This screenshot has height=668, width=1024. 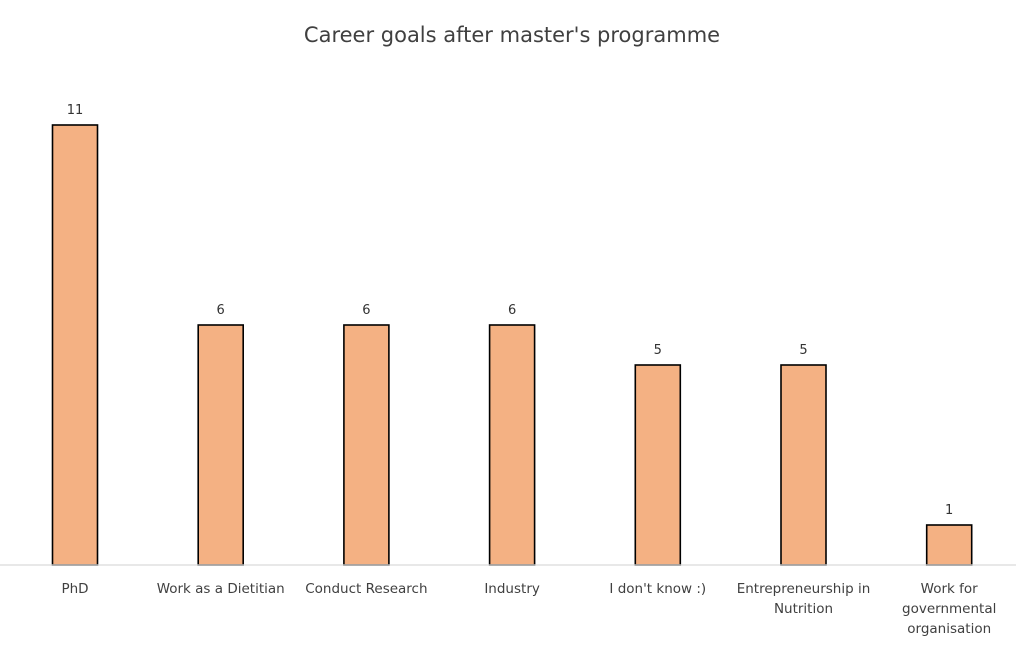 I want to click on data-label-6: 1, so click(x=949, y=510).